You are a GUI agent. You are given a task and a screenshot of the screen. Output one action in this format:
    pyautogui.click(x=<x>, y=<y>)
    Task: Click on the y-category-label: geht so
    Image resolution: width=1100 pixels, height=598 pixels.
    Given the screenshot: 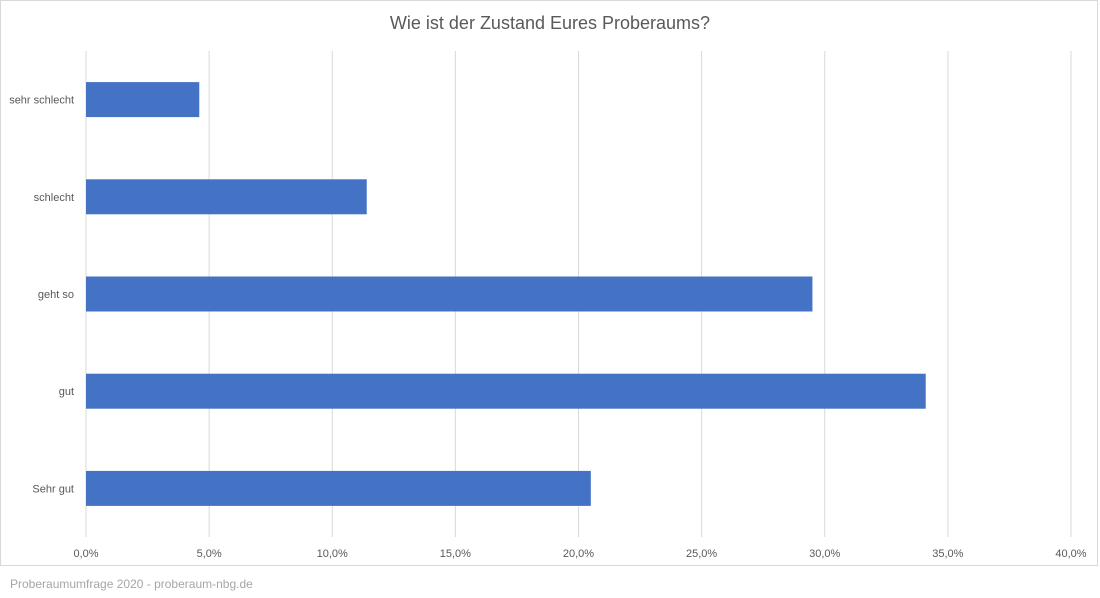 What is the action you would take?
    pyautogui.click(x=56, y=295)
    